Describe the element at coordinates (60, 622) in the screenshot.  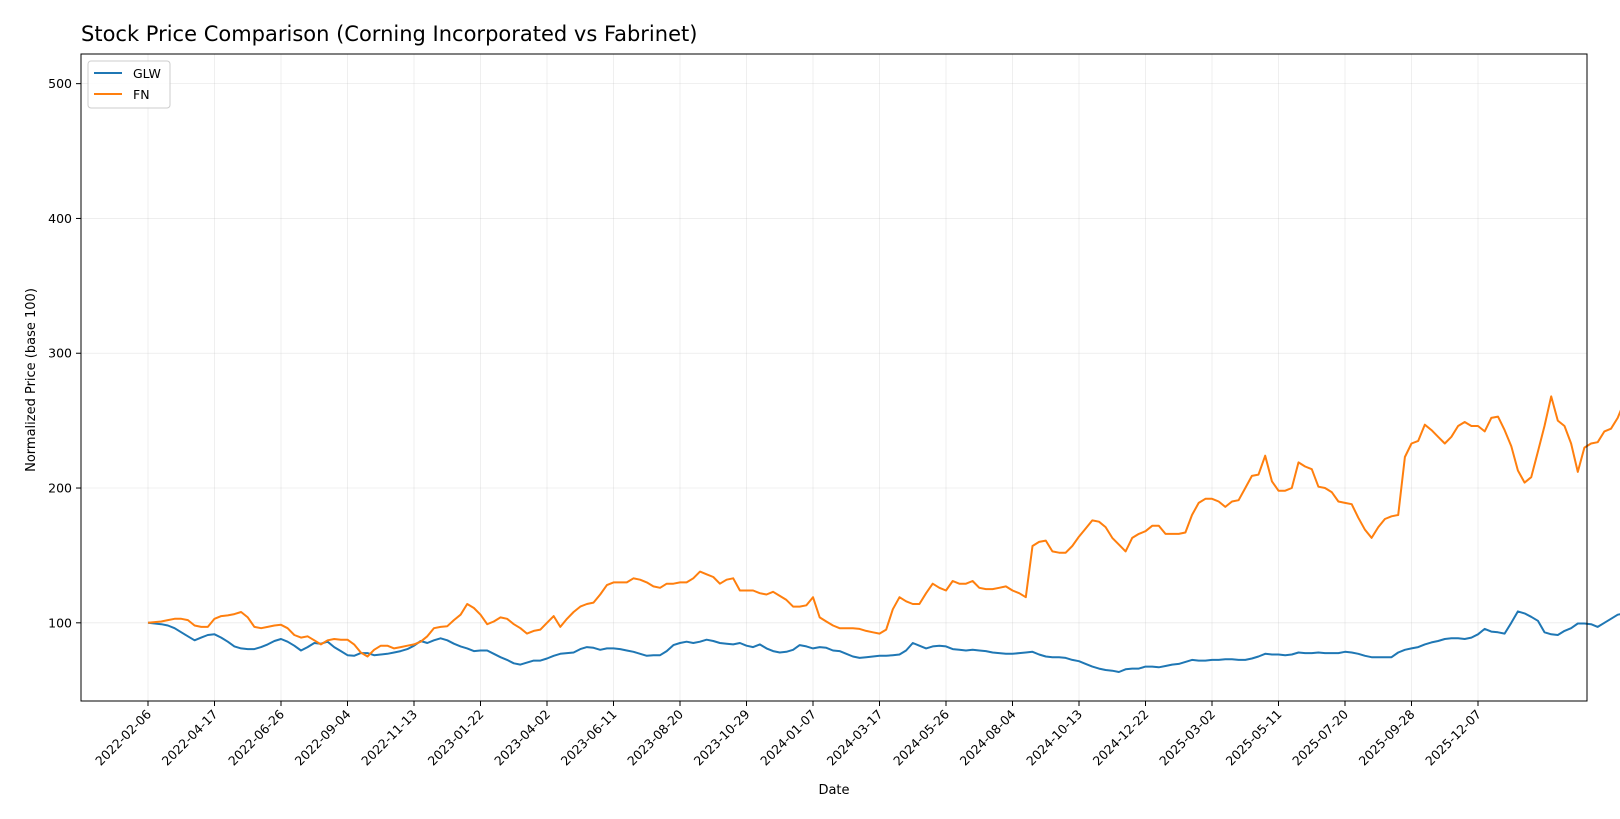
I see `y-tick-label: 100` at that location.